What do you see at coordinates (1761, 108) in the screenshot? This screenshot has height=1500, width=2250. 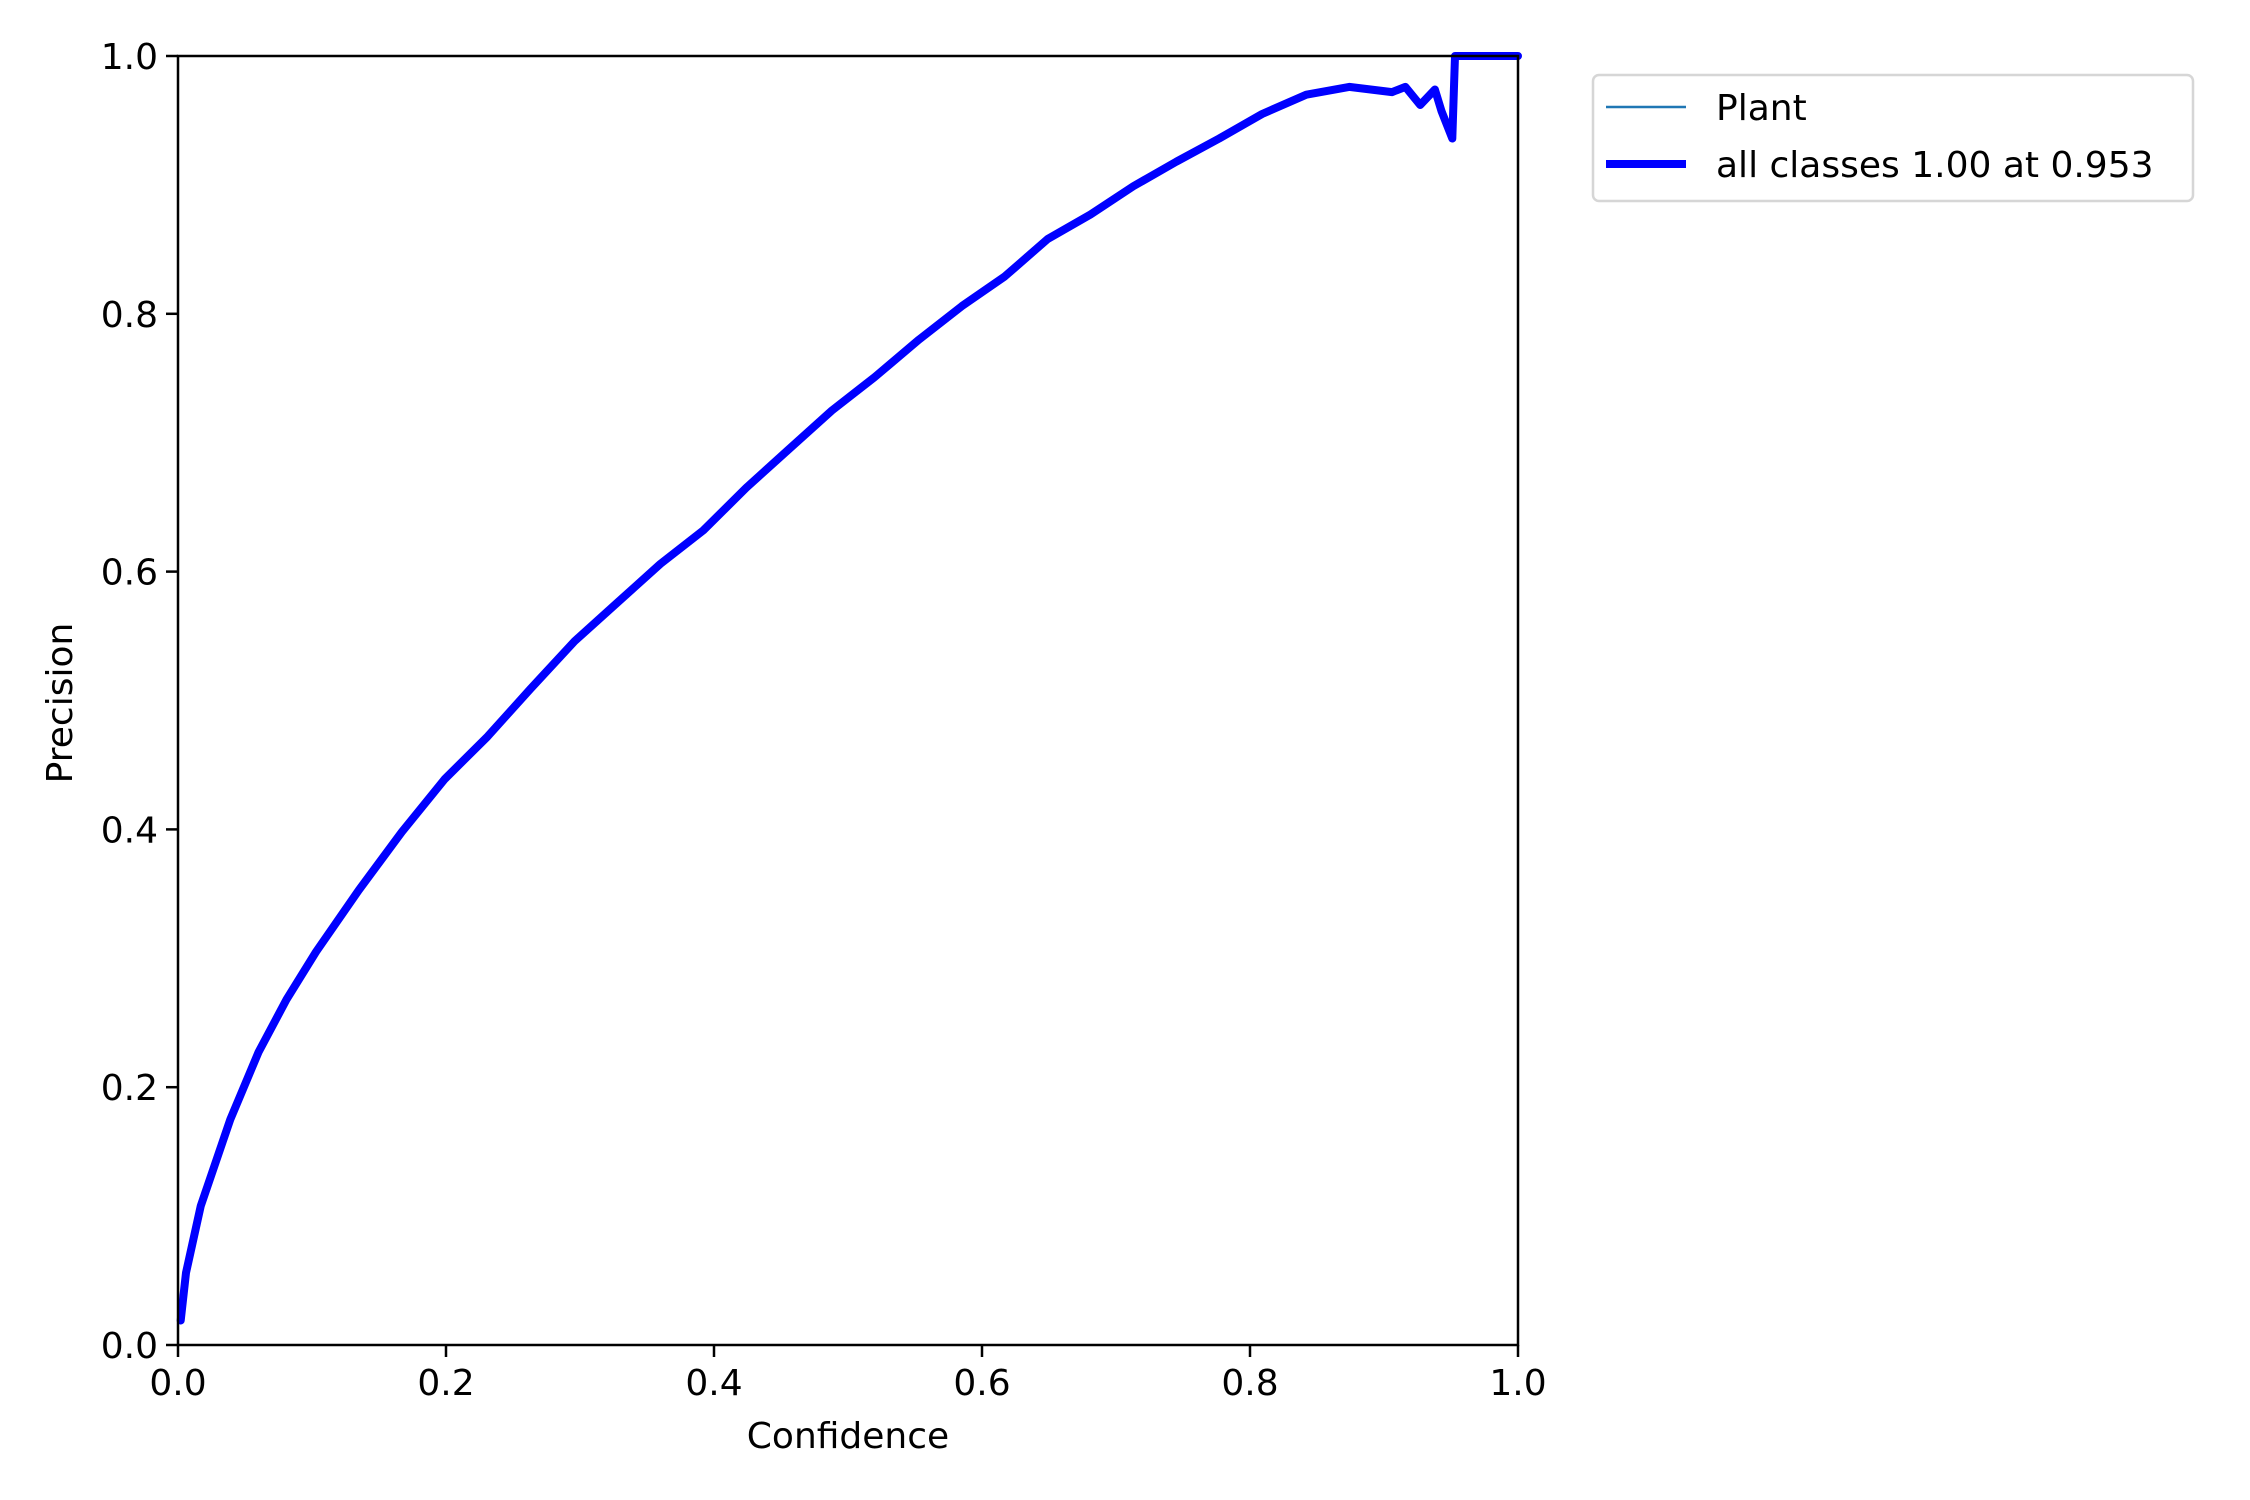 I see `legend-label-plant: Plant` at bounding box center [1761, 108].